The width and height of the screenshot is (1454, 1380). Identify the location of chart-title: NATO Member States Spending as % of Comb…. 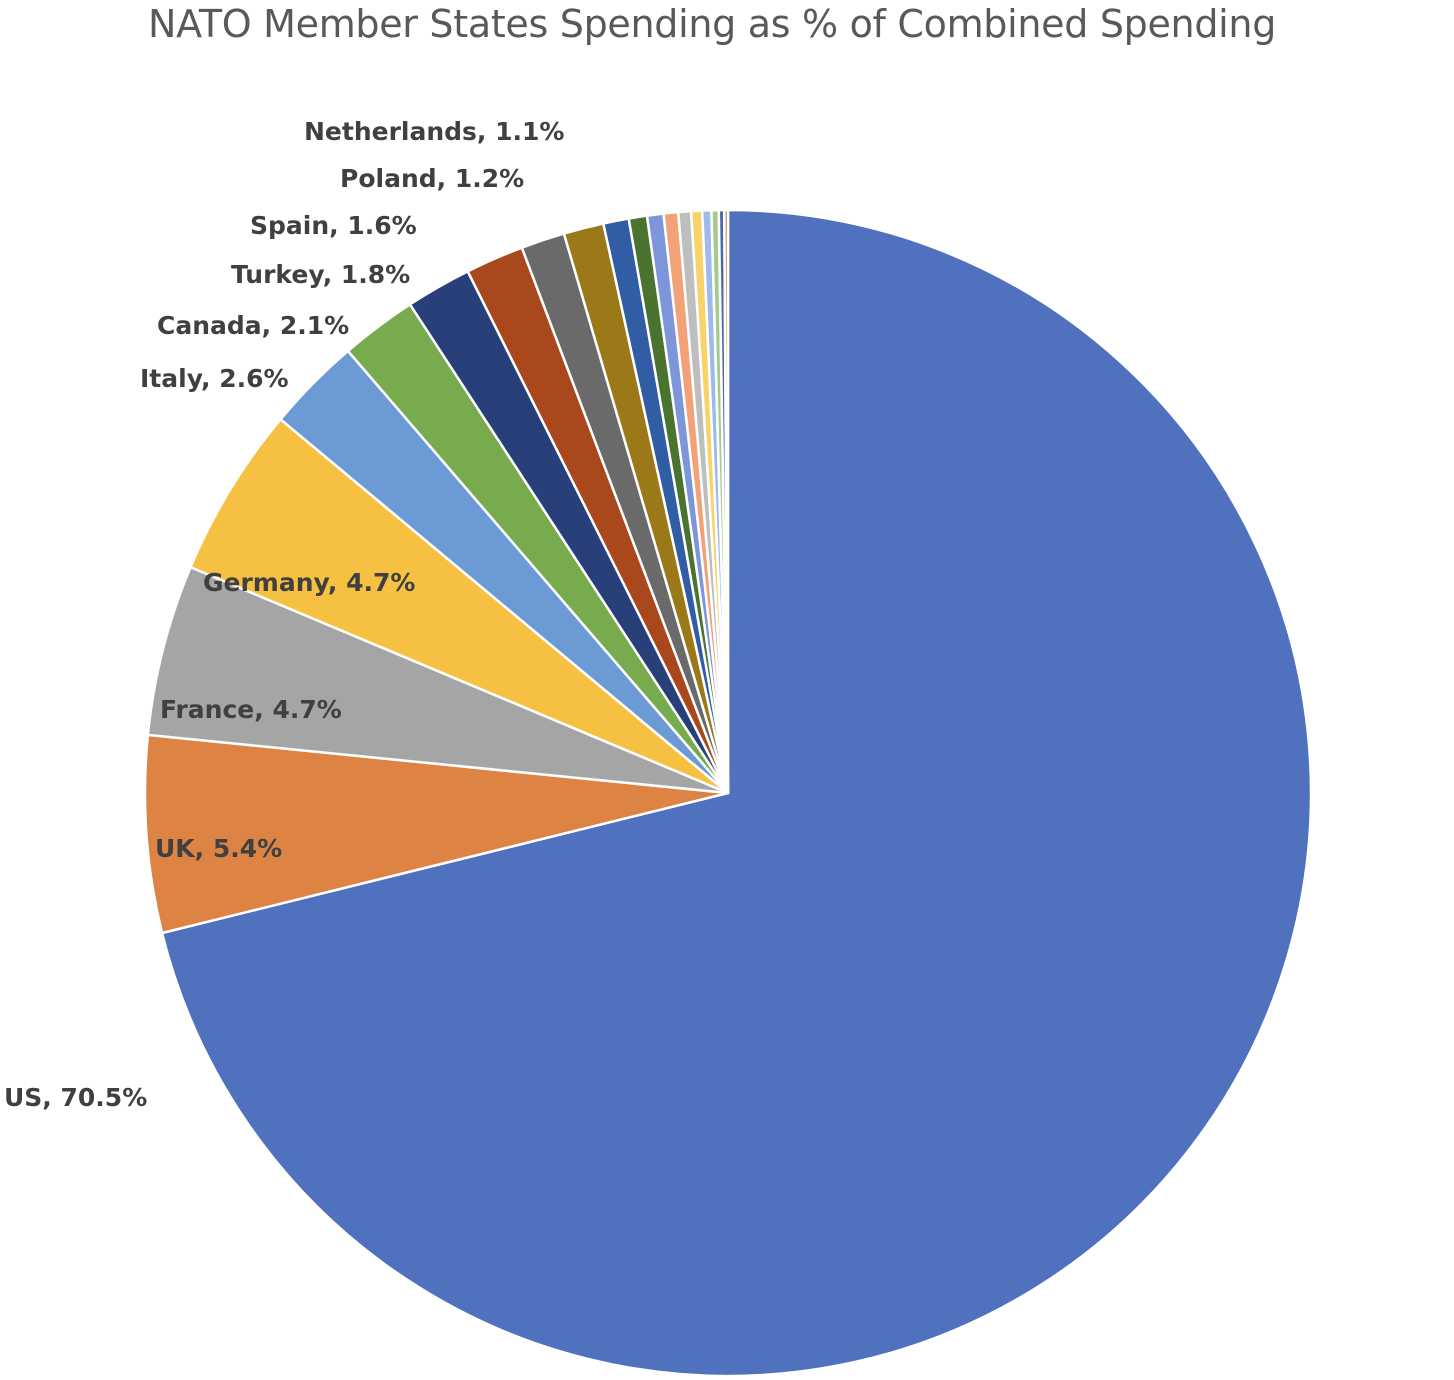
(712, 24).